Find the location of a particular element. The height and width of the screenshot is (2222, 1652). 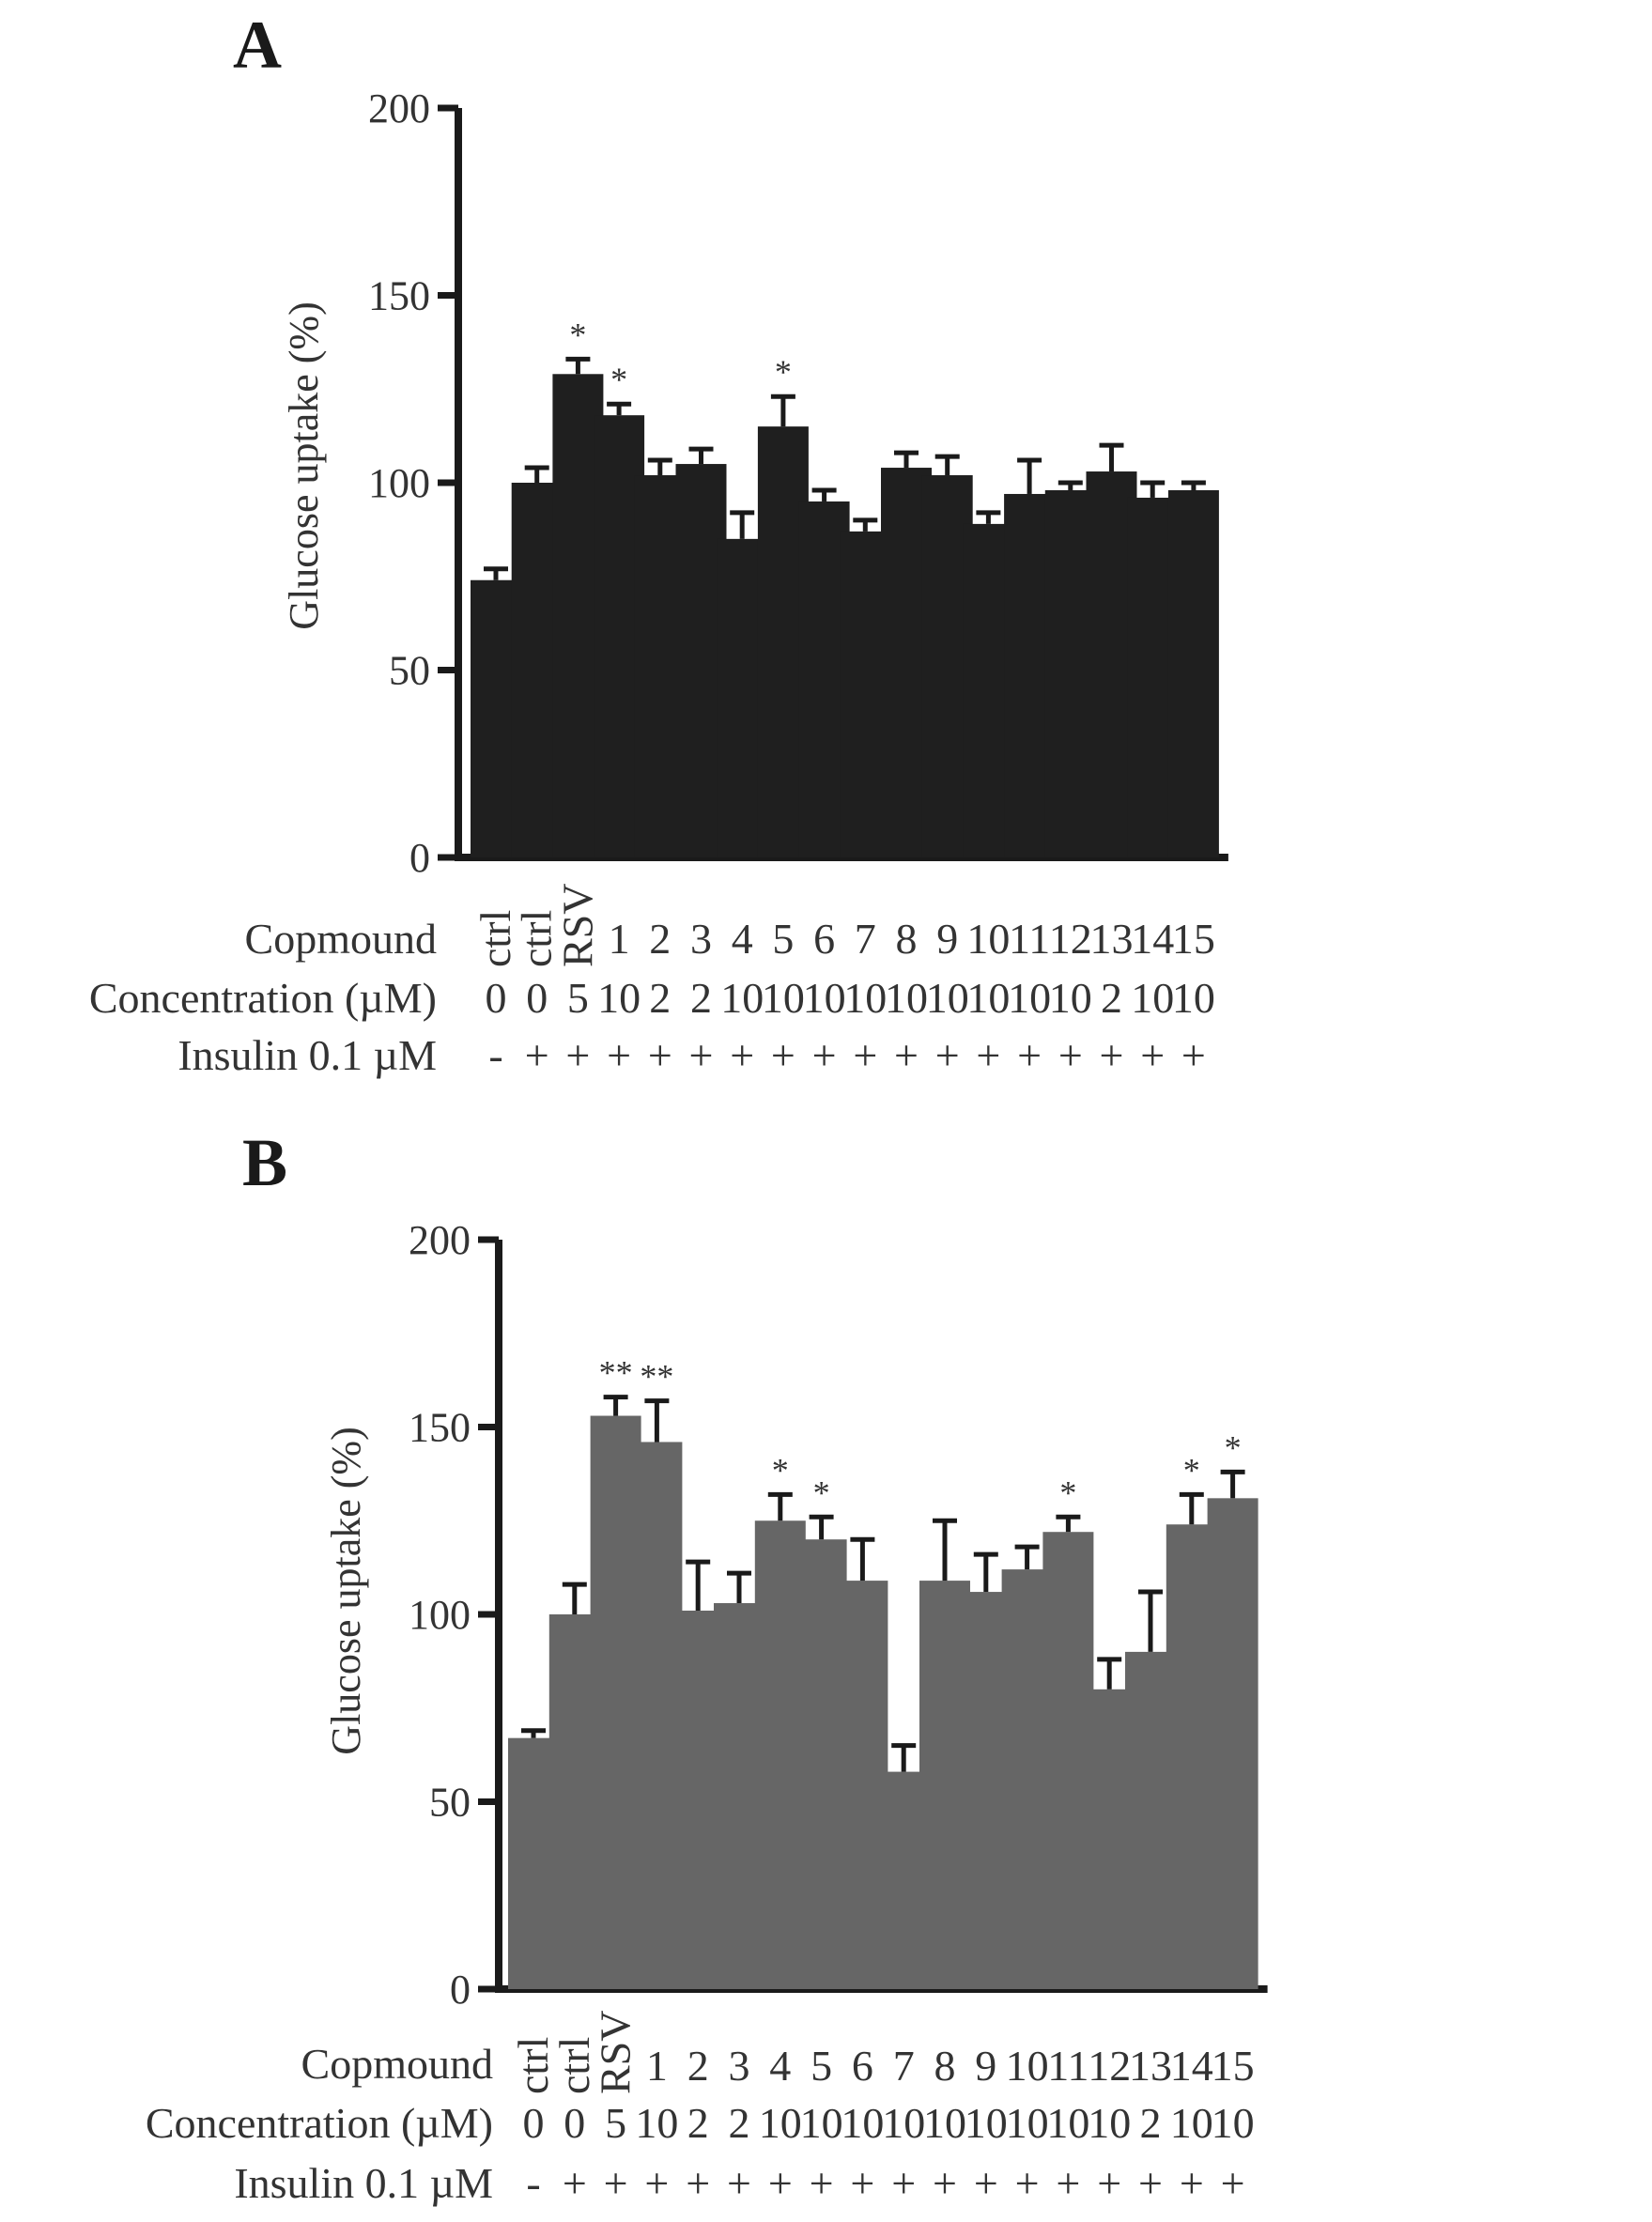

x-tick-label: 7 is located at coordinates (904, 2066).